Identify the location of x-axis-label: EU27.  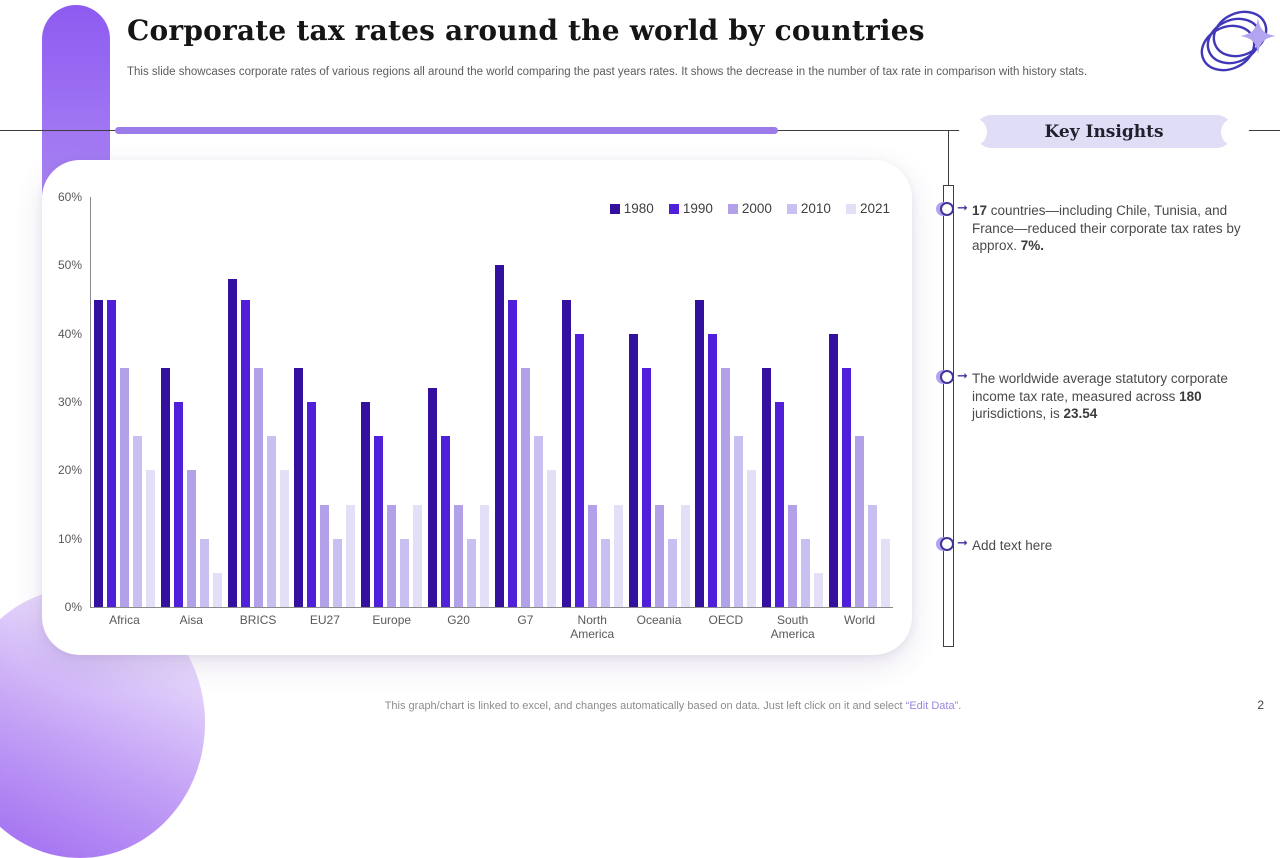
(324, 620).